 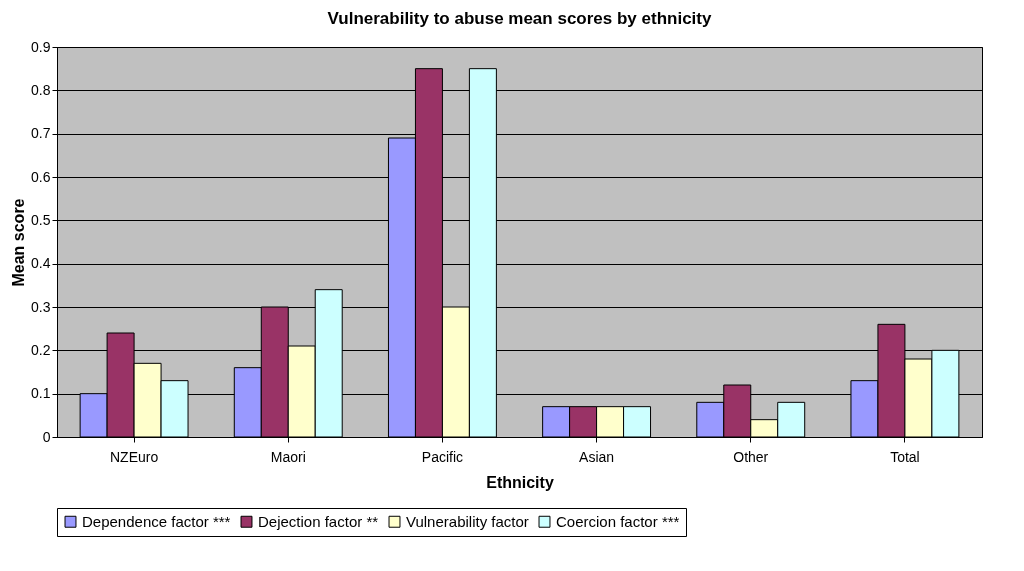 I want to click on legend-label: Vulnerability factor, so click(x=467, y=521).